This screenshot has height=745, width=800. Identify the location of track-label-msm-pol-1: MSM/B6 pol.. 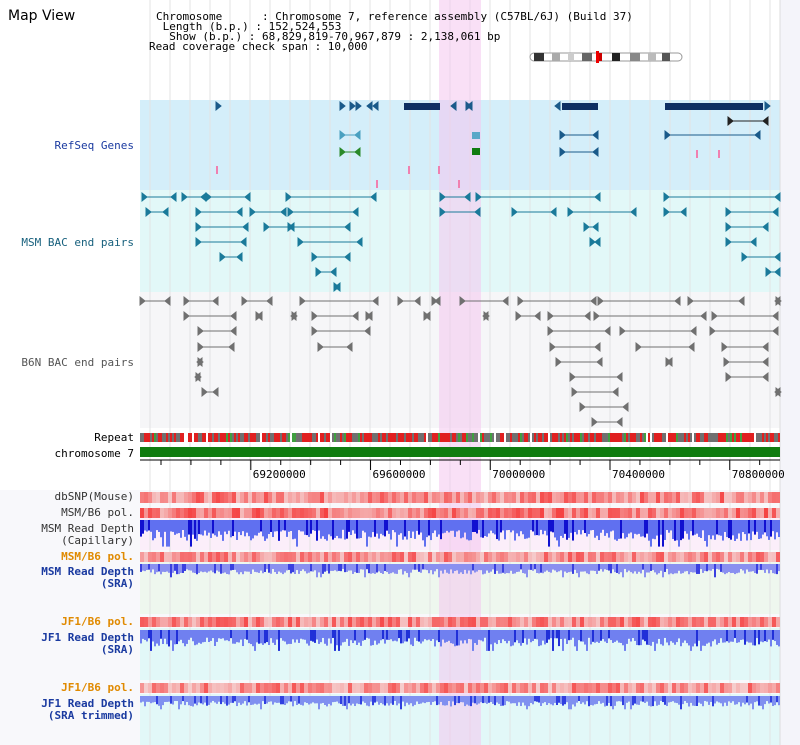
(97, 512).